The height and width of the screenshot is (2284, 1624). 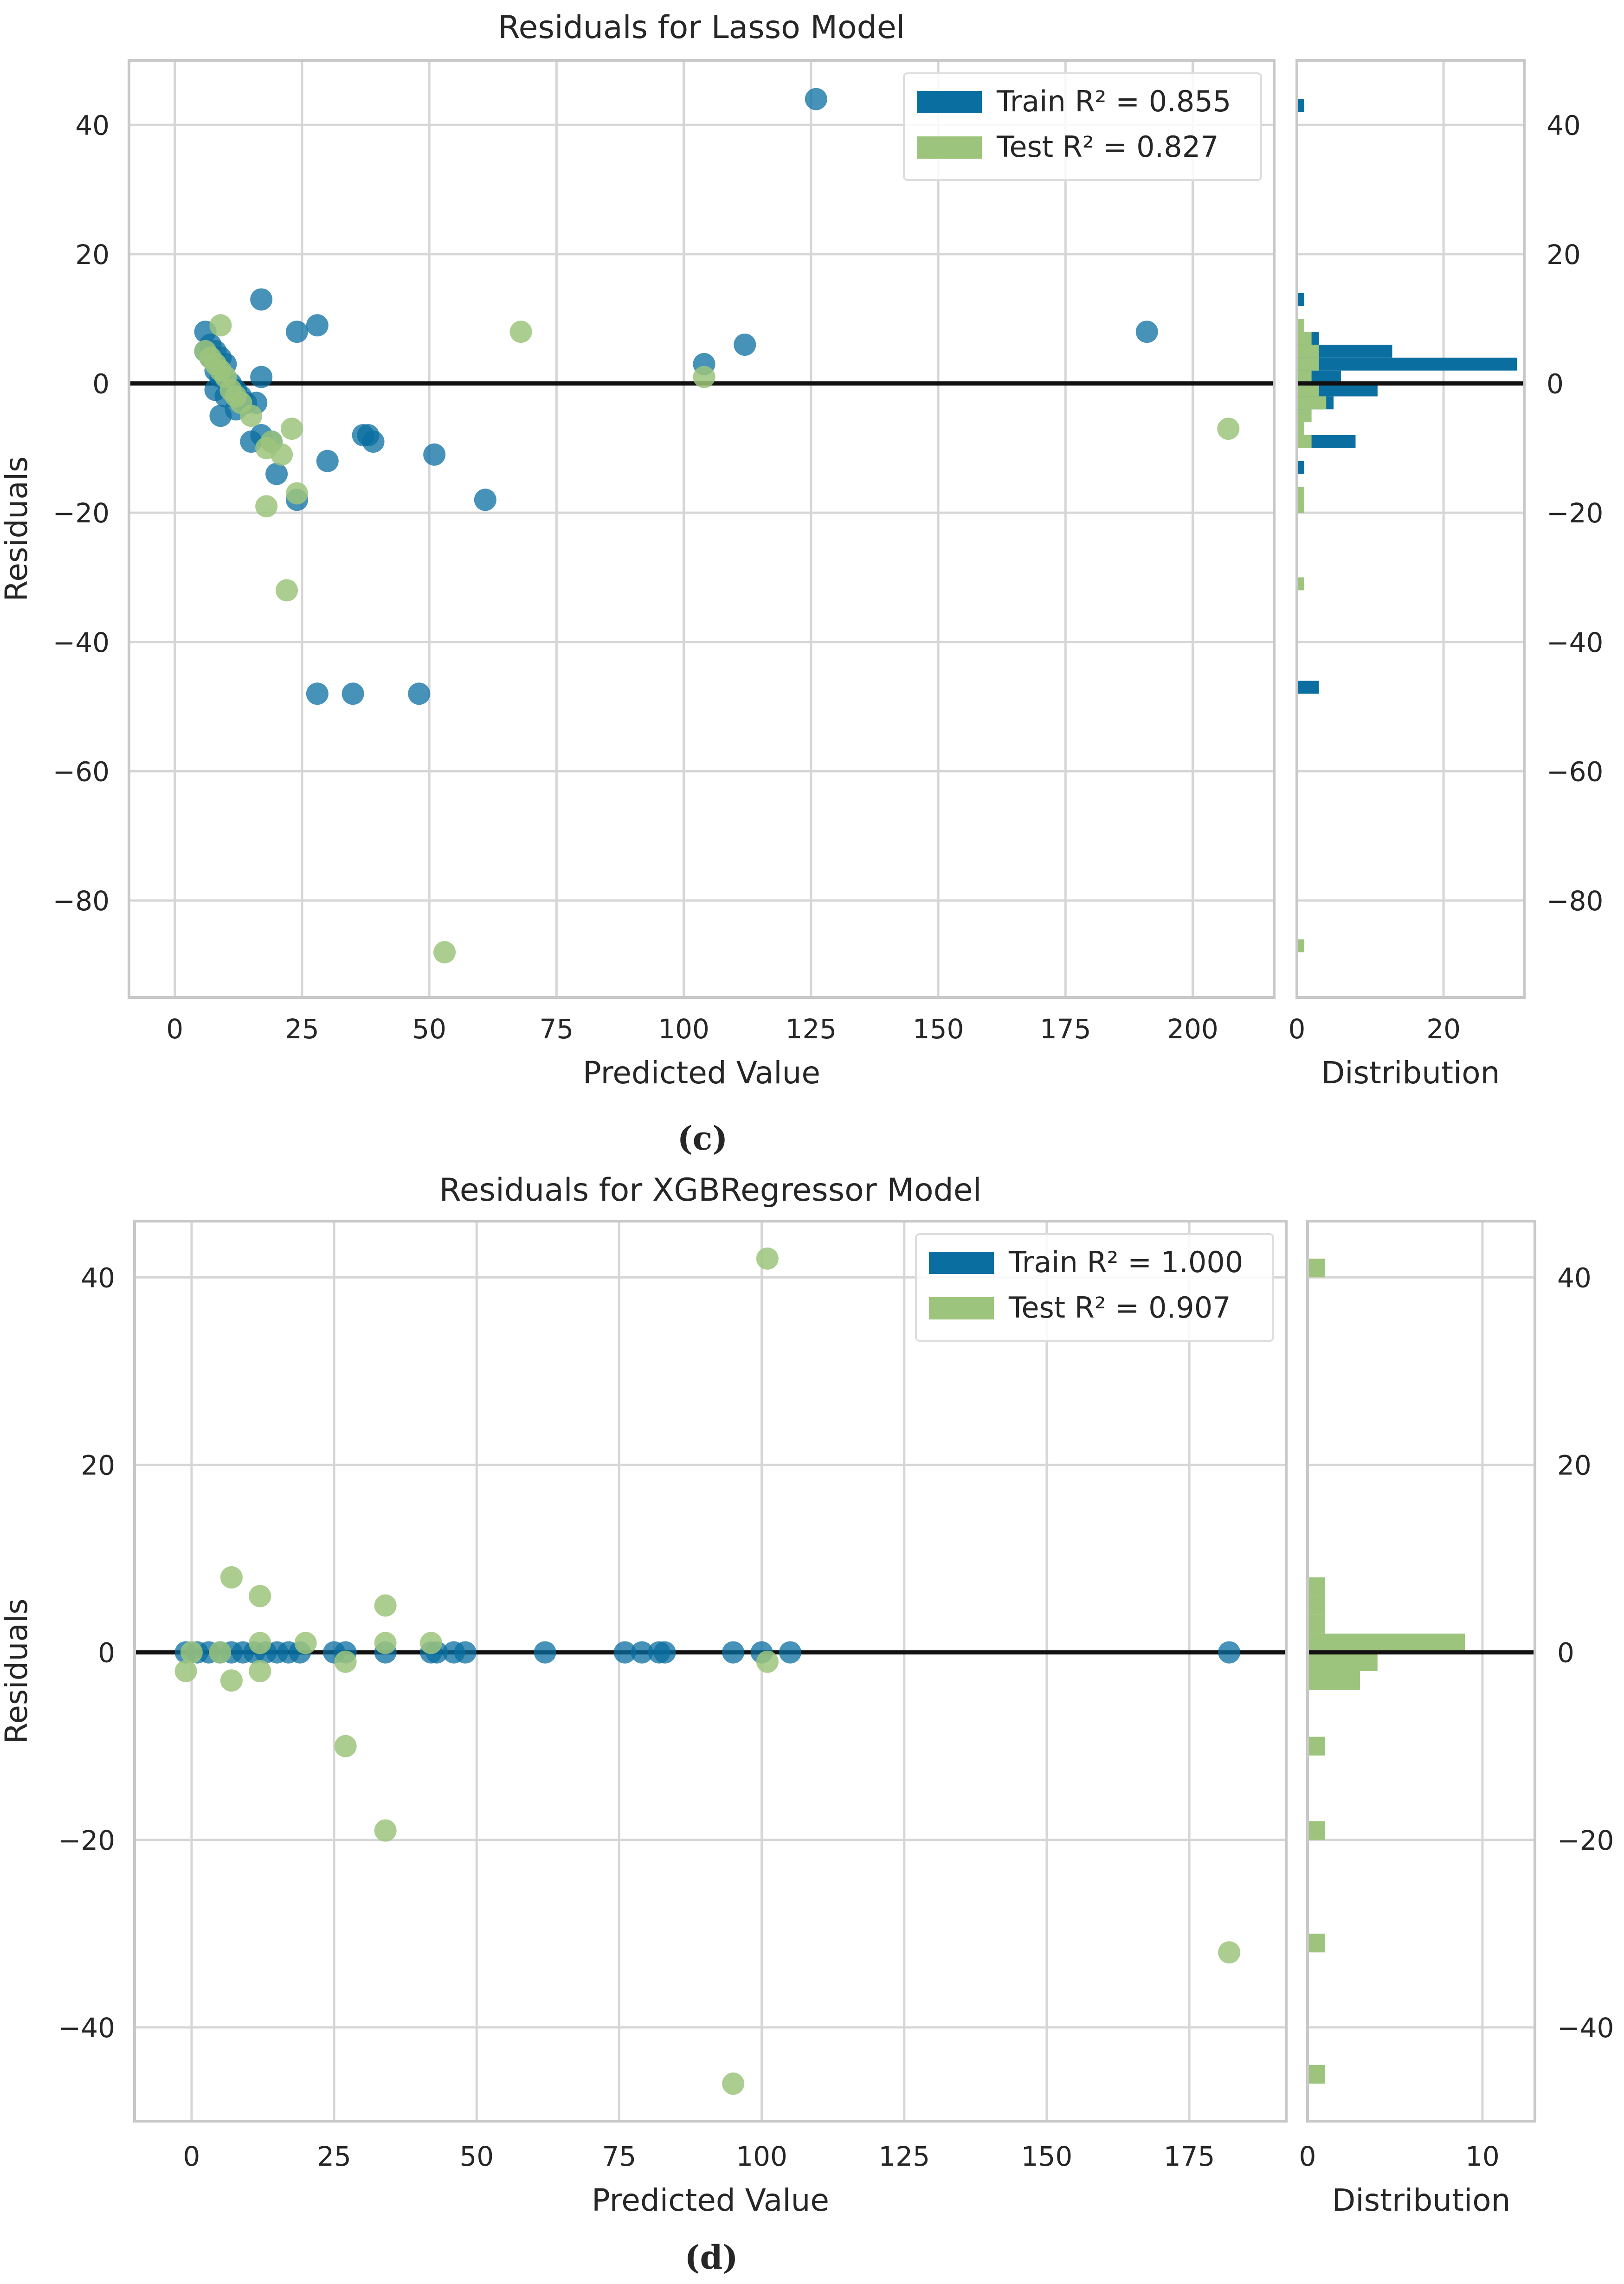 I want to click on y-tick-label: 20, so click(x=93, y=254).